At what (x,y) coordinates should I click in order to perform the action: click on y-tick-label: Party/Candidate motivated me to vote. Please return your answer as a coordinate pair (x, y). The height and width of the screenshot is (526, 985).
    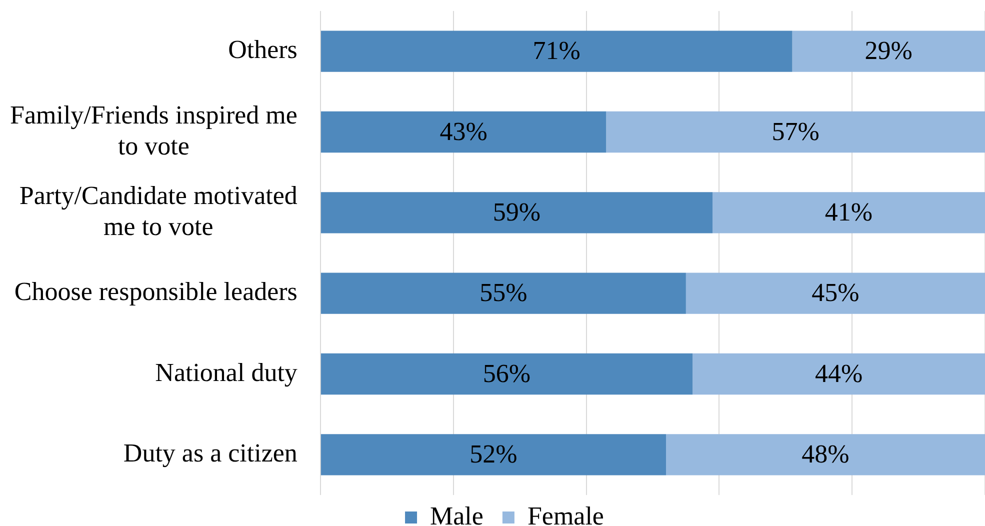
    Looking at the image, I should click on (158, 210).